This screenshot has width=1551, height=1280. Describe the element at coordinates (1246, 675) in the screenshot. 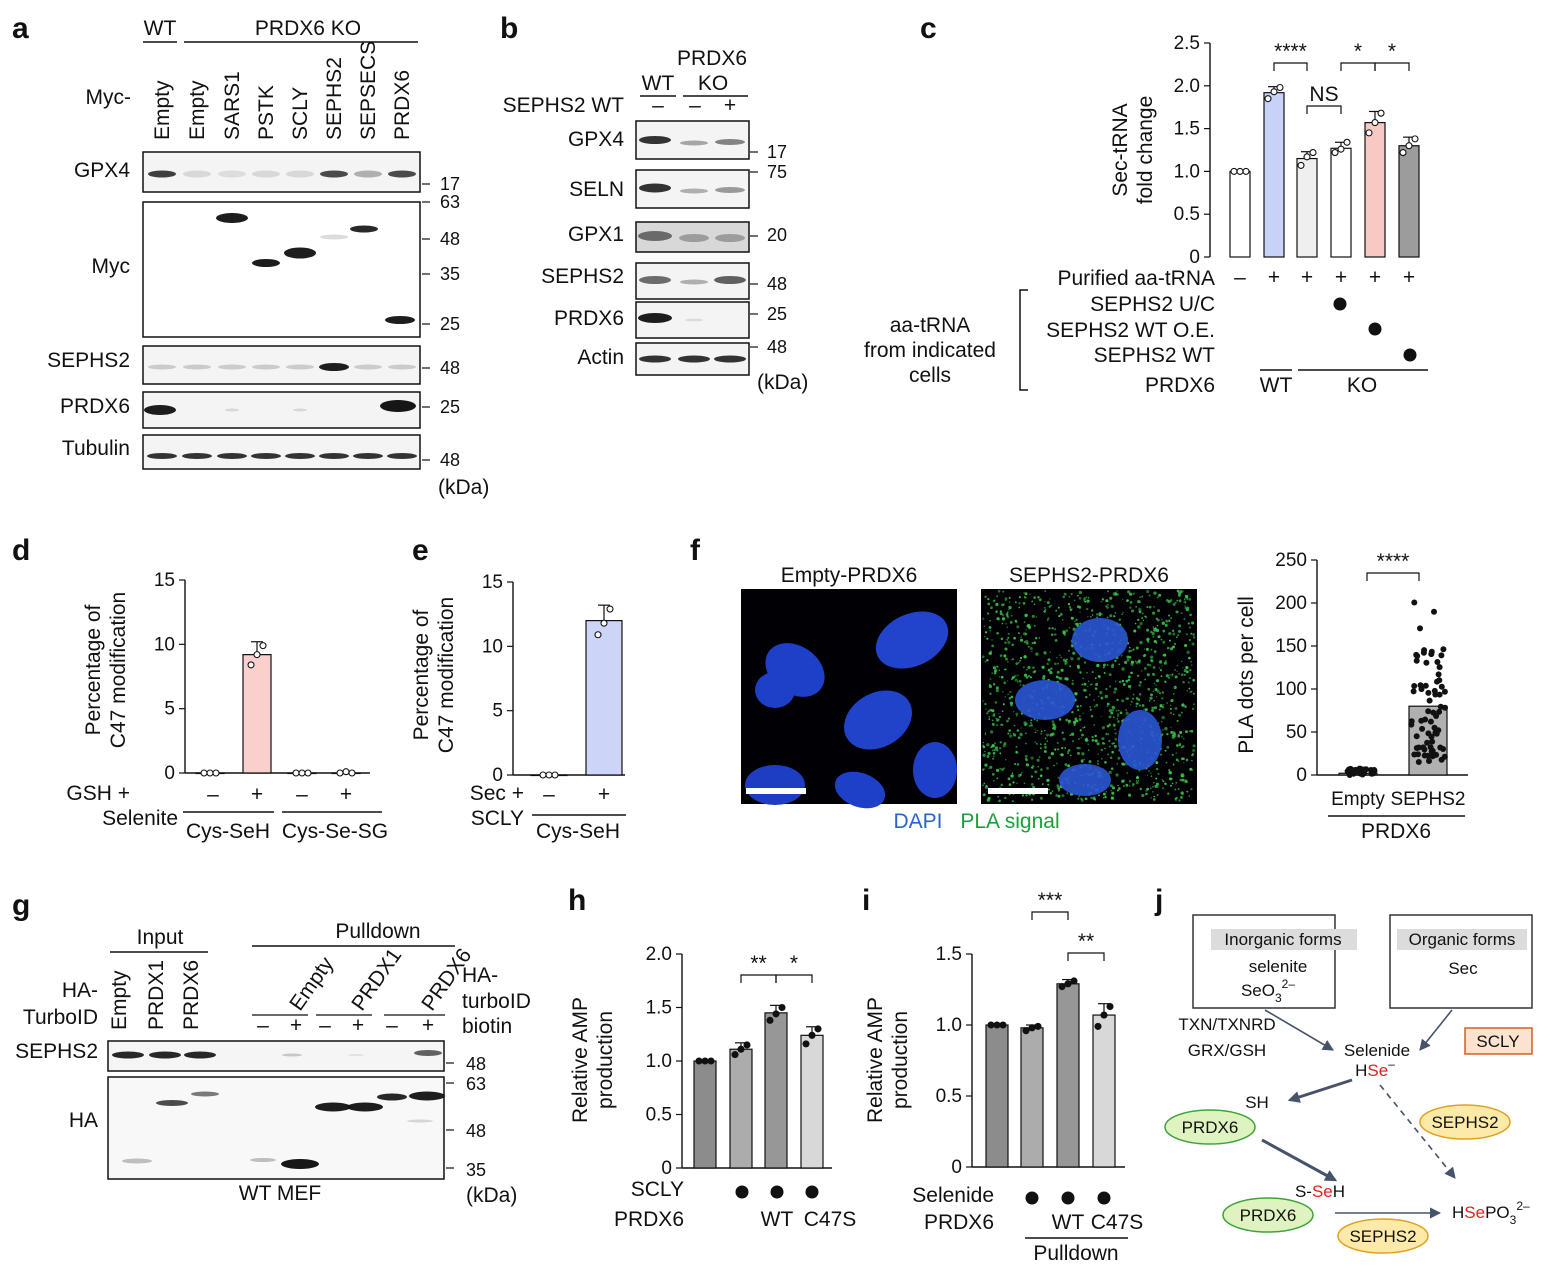

I see `panel-f-ylabel: PLA dots per cell` at that location.